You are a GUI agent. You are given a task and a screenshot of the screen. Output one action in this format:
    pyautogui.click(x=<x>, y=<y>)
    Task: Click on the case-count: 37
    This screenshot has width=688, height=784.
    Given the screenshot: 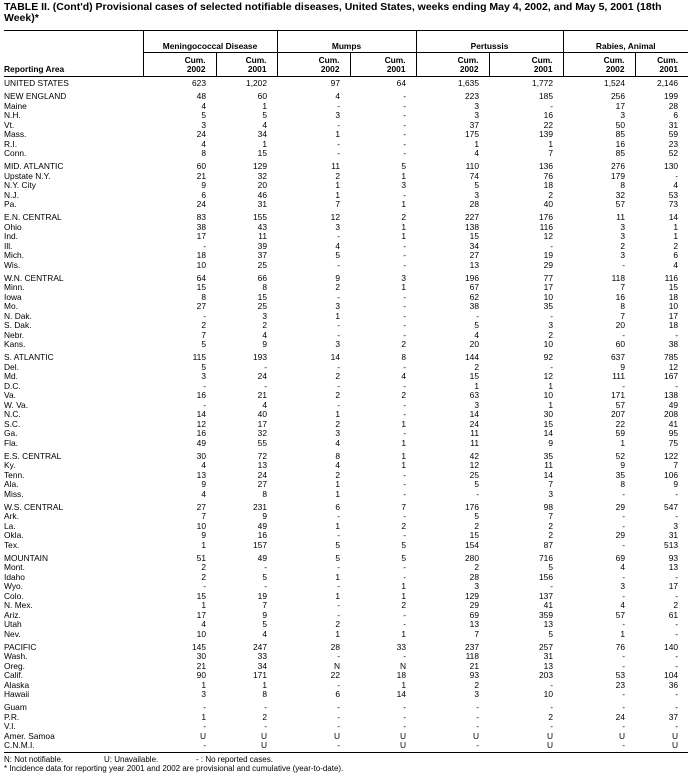 What is the action you would take?
    pyautogui.click(x=262, y=255)
    